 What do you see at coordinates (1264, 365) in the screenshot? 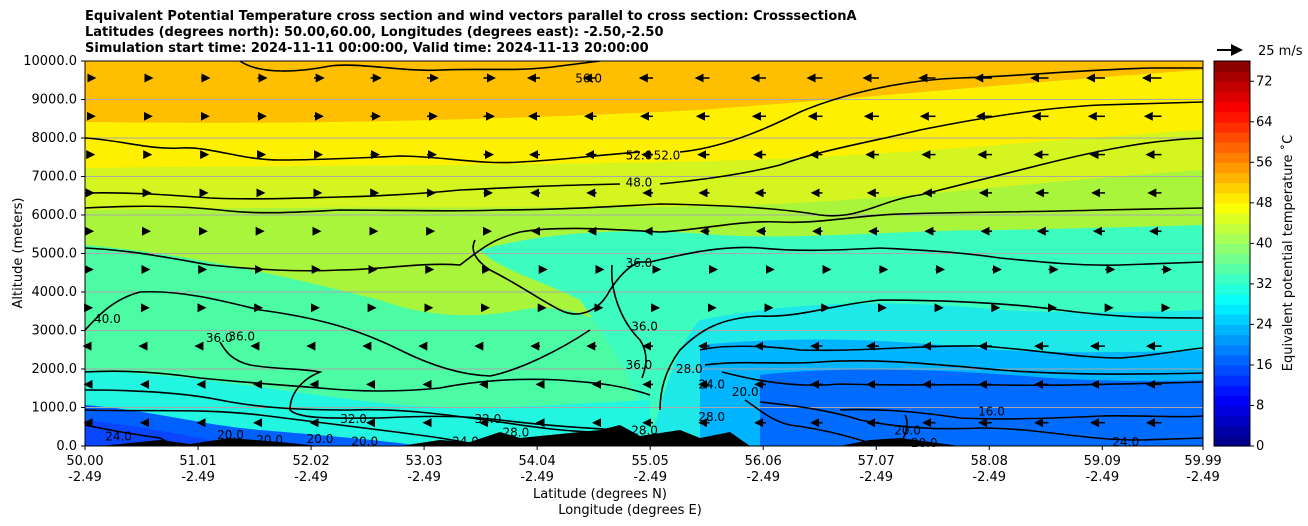
I see `colorbar-tick-label: 16` at bounding box center [1264, 365].